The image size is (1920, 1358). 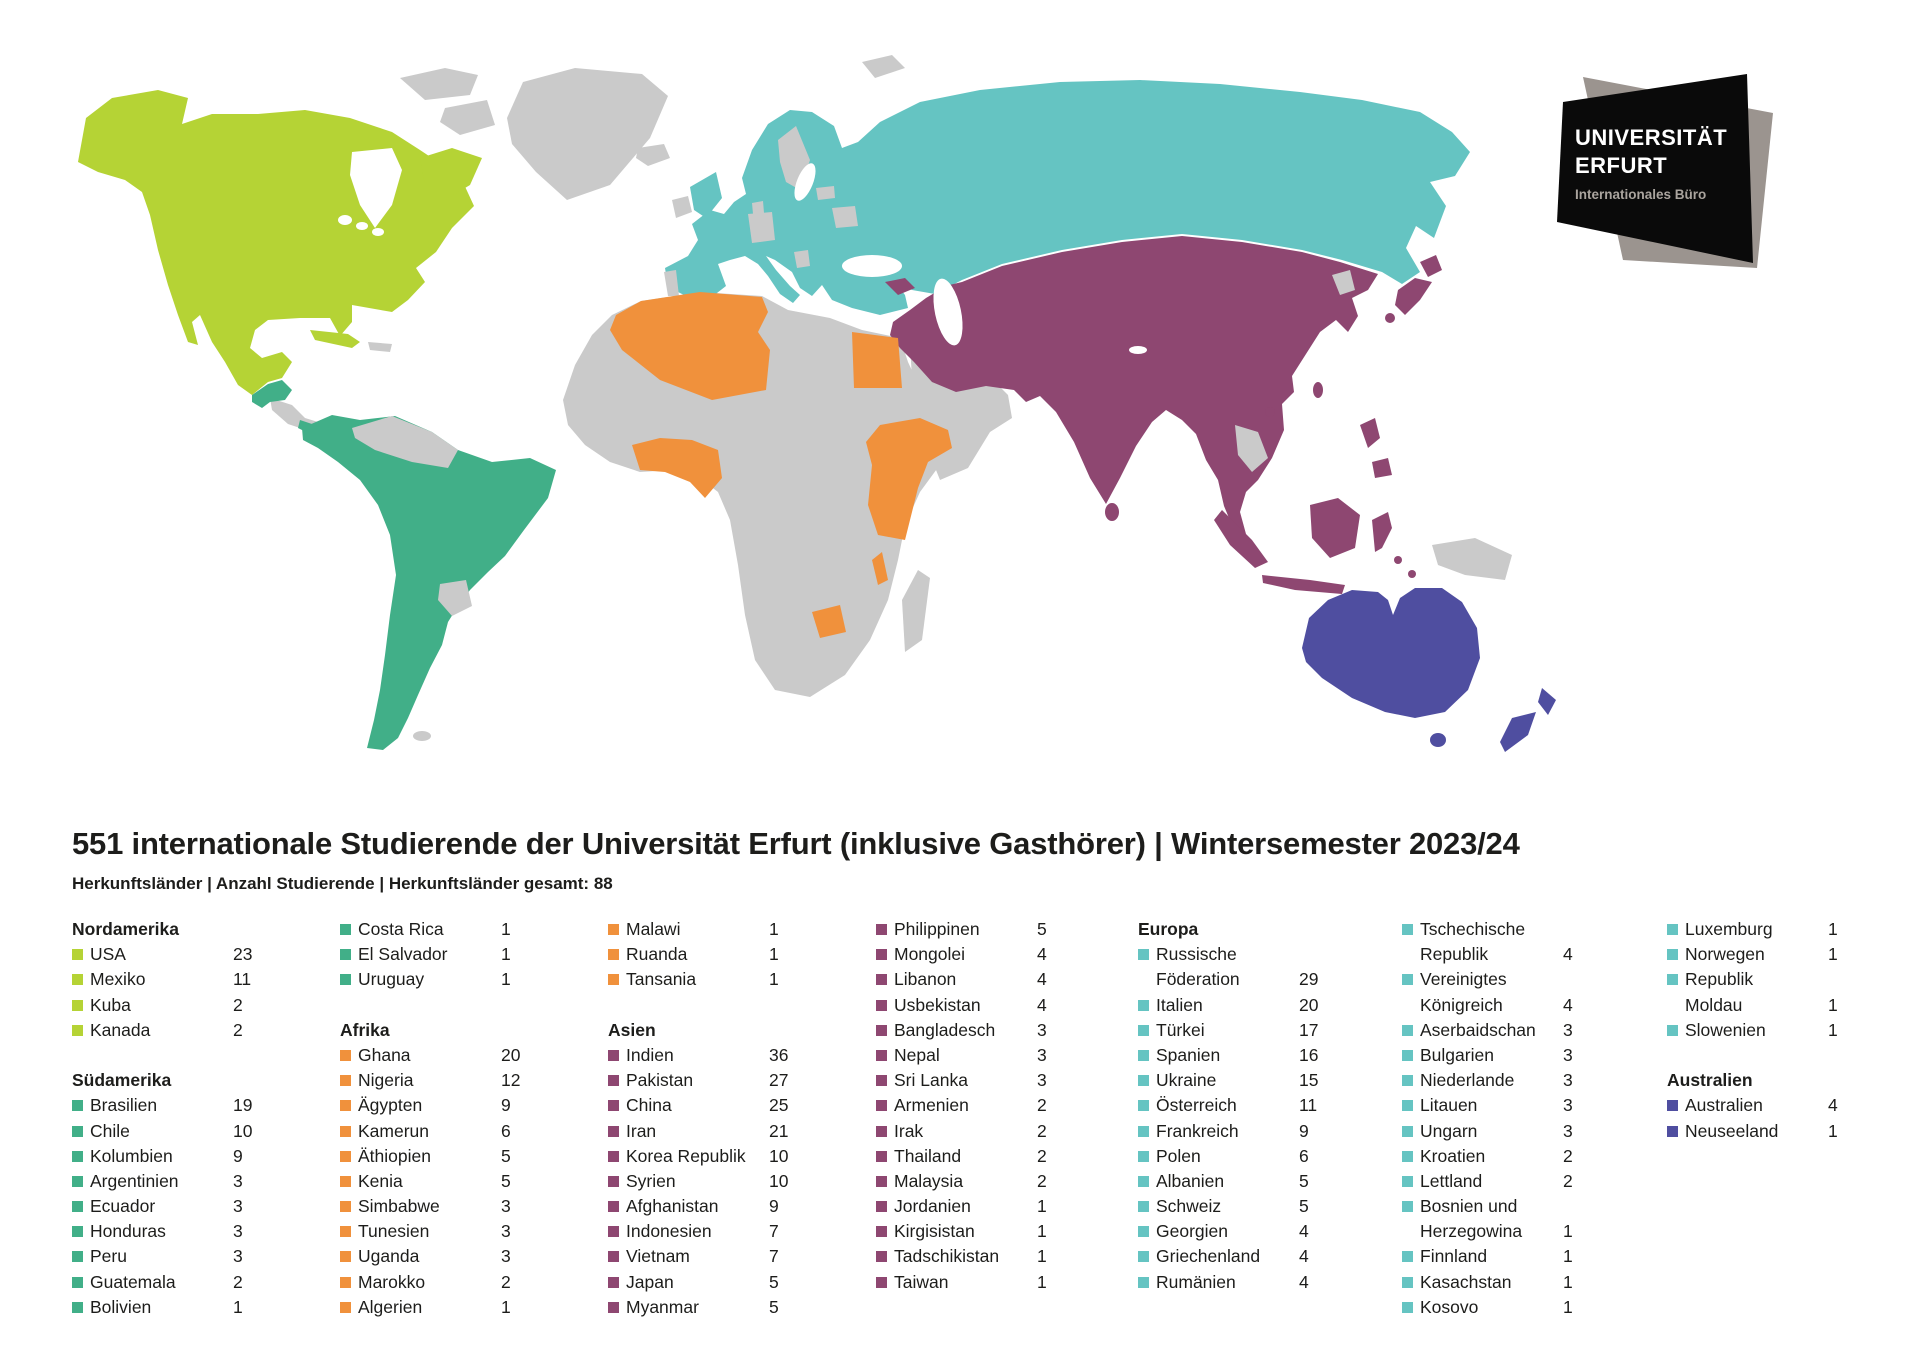 I want to click on map-venezuela-guyanas, so click(x=405, y=442).